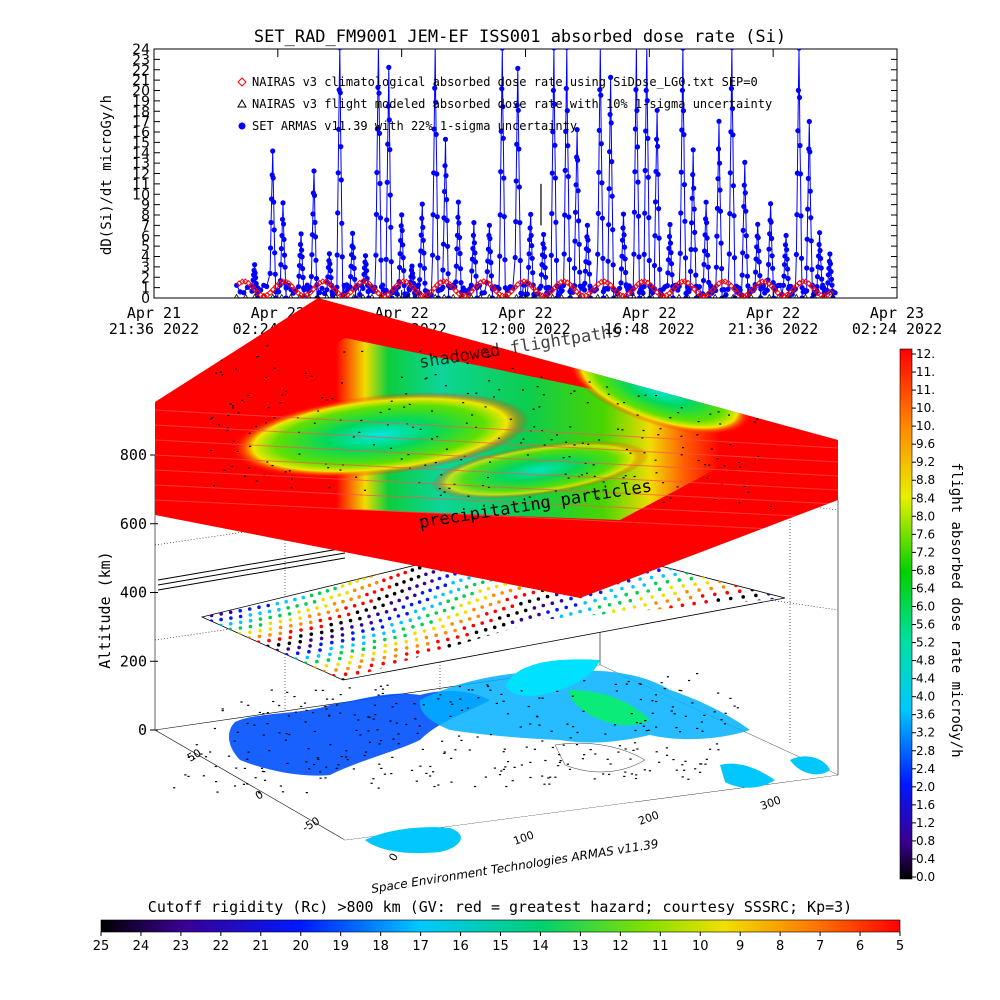 The image size is (1000, 1000). What do you see at coordinates (141, 92) in the screenshot?
I see `y-tick-label: 20` at bounding box center [141, 92].